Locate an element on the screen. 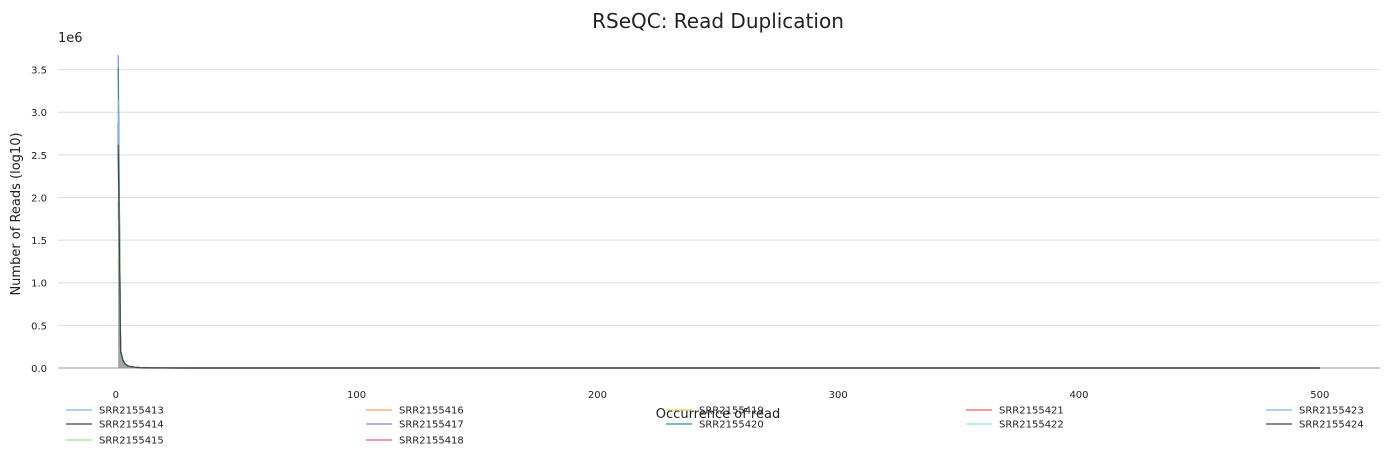 Image resolution: width=1389 pixels, height=460 pixels. x-tick-label: 500 is located at coordinates (1319, 395).